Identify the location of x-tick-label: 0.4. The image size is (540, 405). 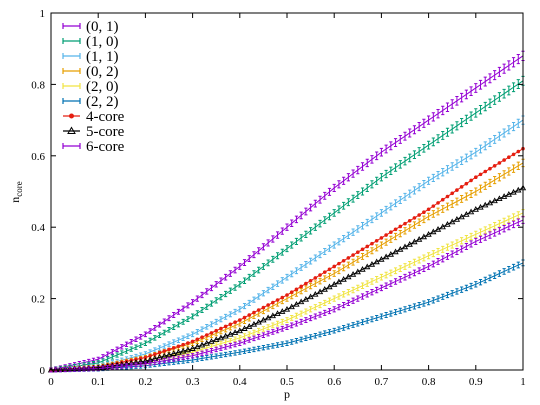
(240, 382).